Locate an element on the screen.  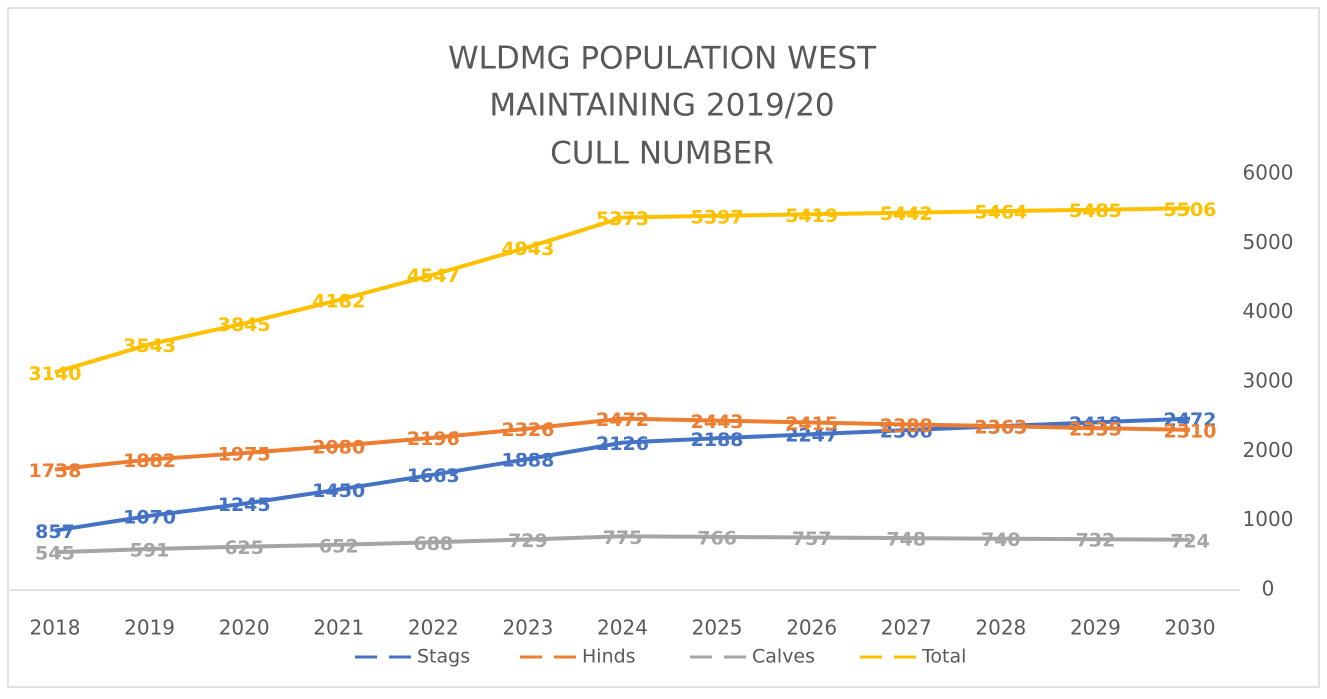
data-label: 5464 is located at coordinates (1000, 213).